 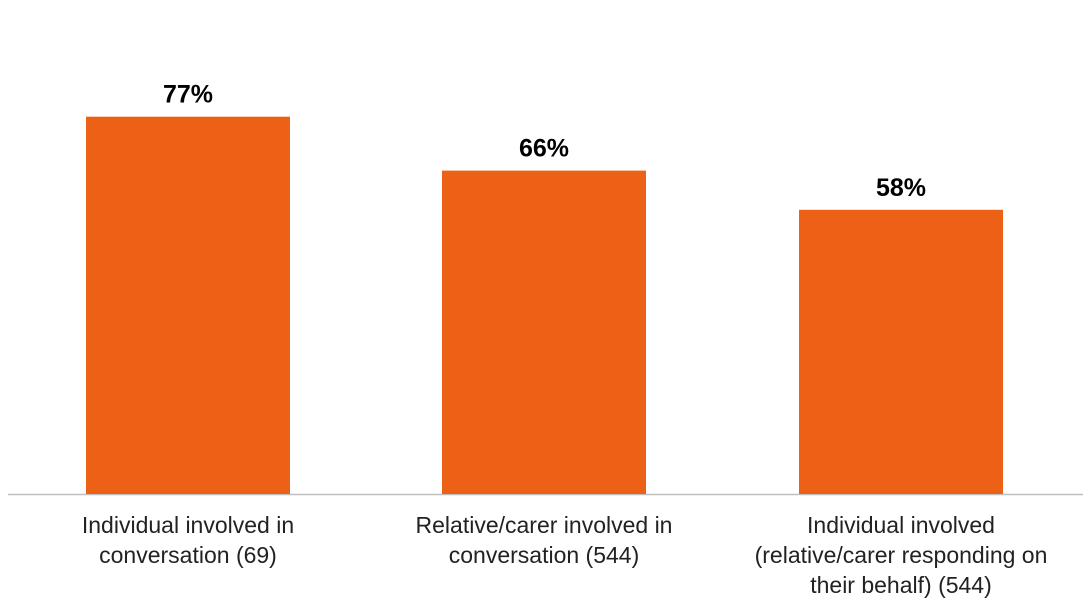 I want to click on value-labels-group: 77% 66% 58%, so click(x=544, y=141).